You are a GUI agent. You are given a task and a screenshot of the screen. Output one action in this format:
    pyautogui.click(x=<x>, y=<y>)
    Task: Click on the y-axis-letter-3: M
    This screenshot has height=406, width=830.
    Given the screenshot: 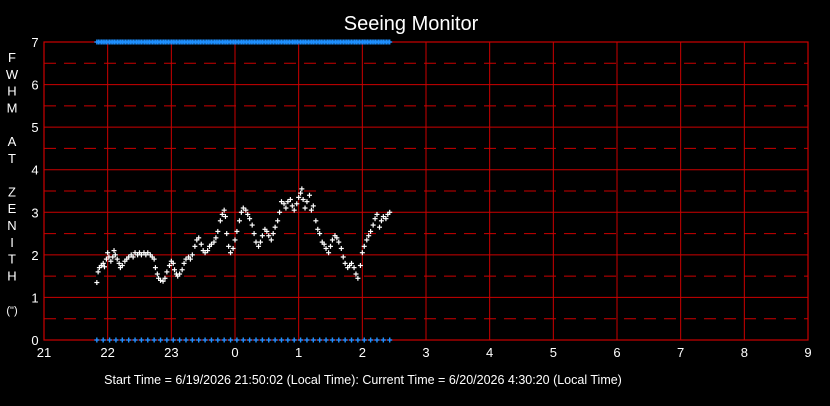 What is the action you would take?
    pyautogui.click(x=12, y=107)
    